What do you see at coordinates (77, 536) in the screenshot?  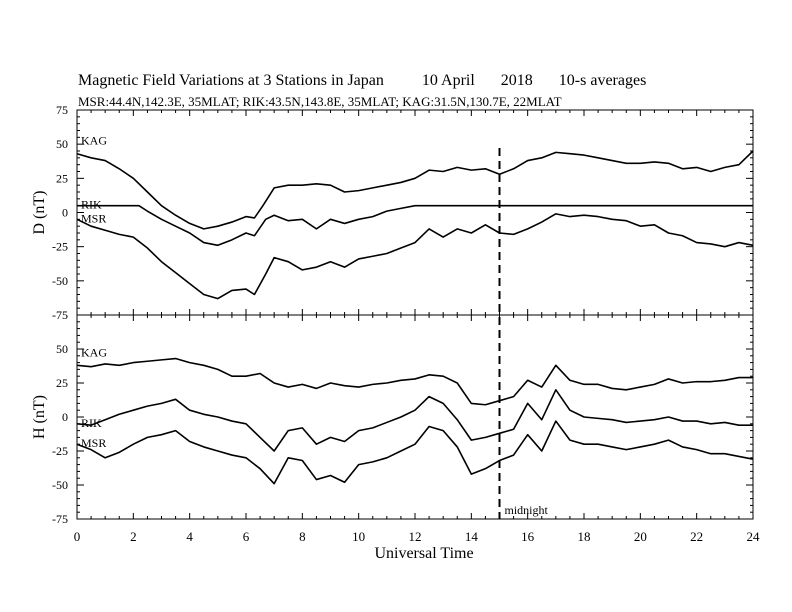 I see `x-tick-label: 0` at bounding box center [77, 536].